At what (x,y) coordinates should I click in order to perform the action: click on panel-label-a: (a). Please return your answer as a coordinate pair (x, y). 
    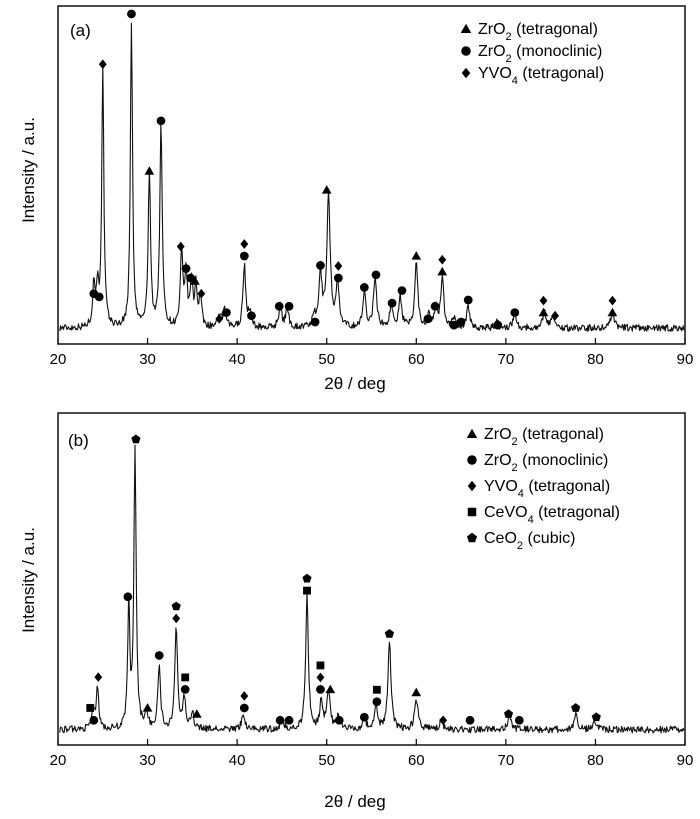
    Looking at the image, I should click on (80, 30).